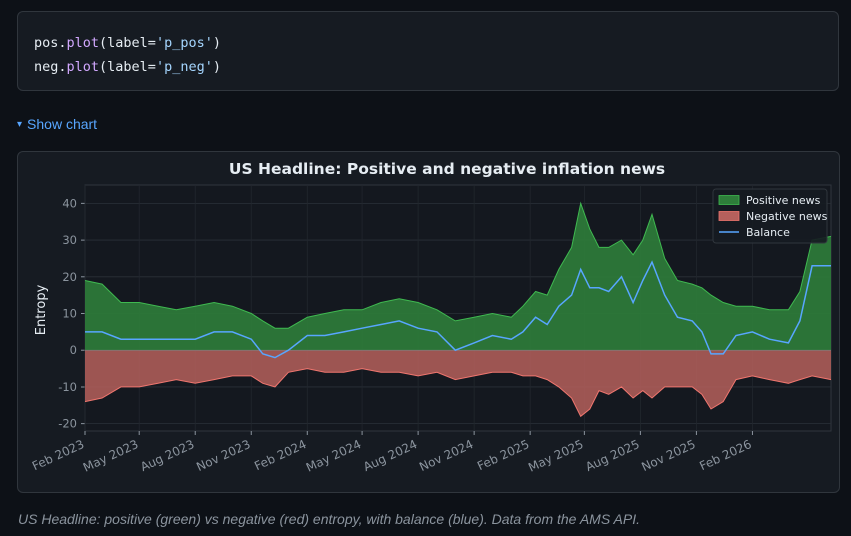  Describe the element at coordinates (50, 67) in the screenshot. I see `code-object: neg.` at that location.